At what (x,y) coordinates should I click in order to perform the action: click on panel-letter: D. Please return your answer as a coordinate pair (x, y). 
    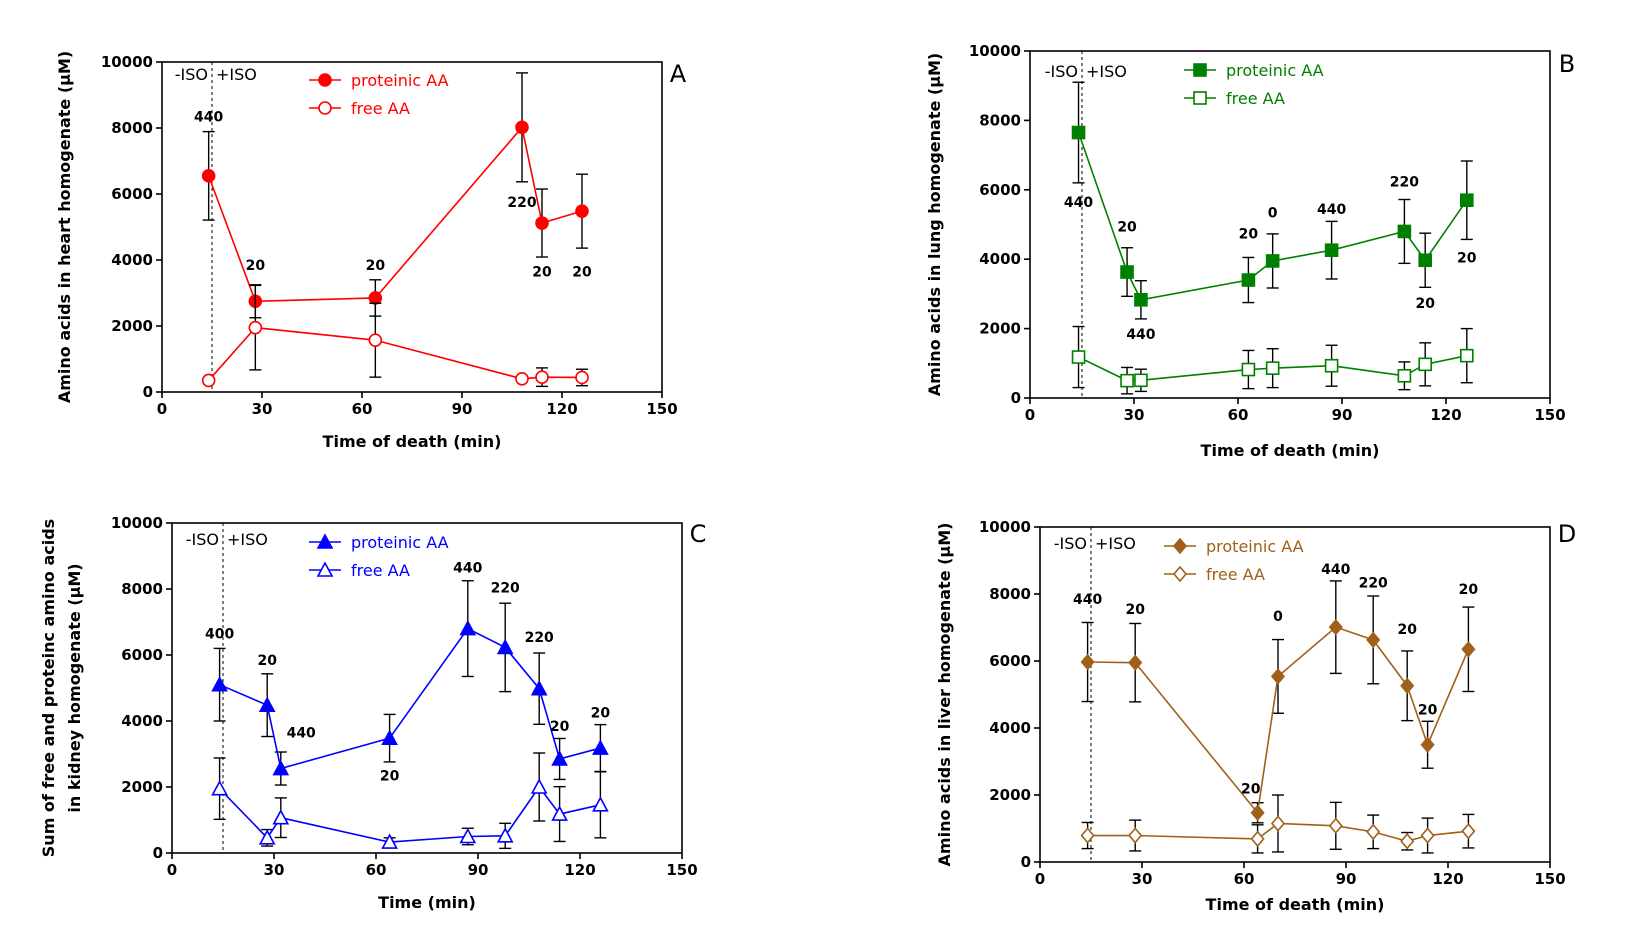
    Looking at the image, I should click on (1567, 534).